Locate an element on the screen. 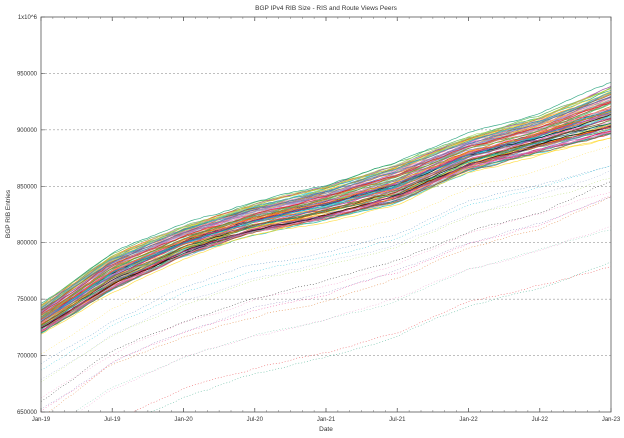 This screenshot has height=438, width=624. x-tick-label: Jul-19 is located at coordinates (112, 420).